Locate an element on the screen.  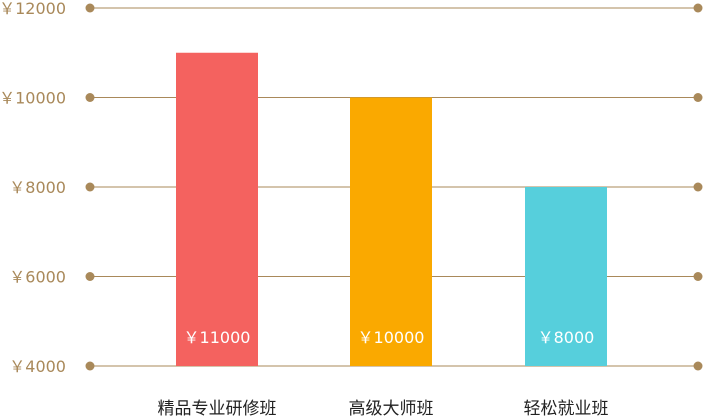
bar-value-label: ￥10000 is located at coordinates (391, 337).